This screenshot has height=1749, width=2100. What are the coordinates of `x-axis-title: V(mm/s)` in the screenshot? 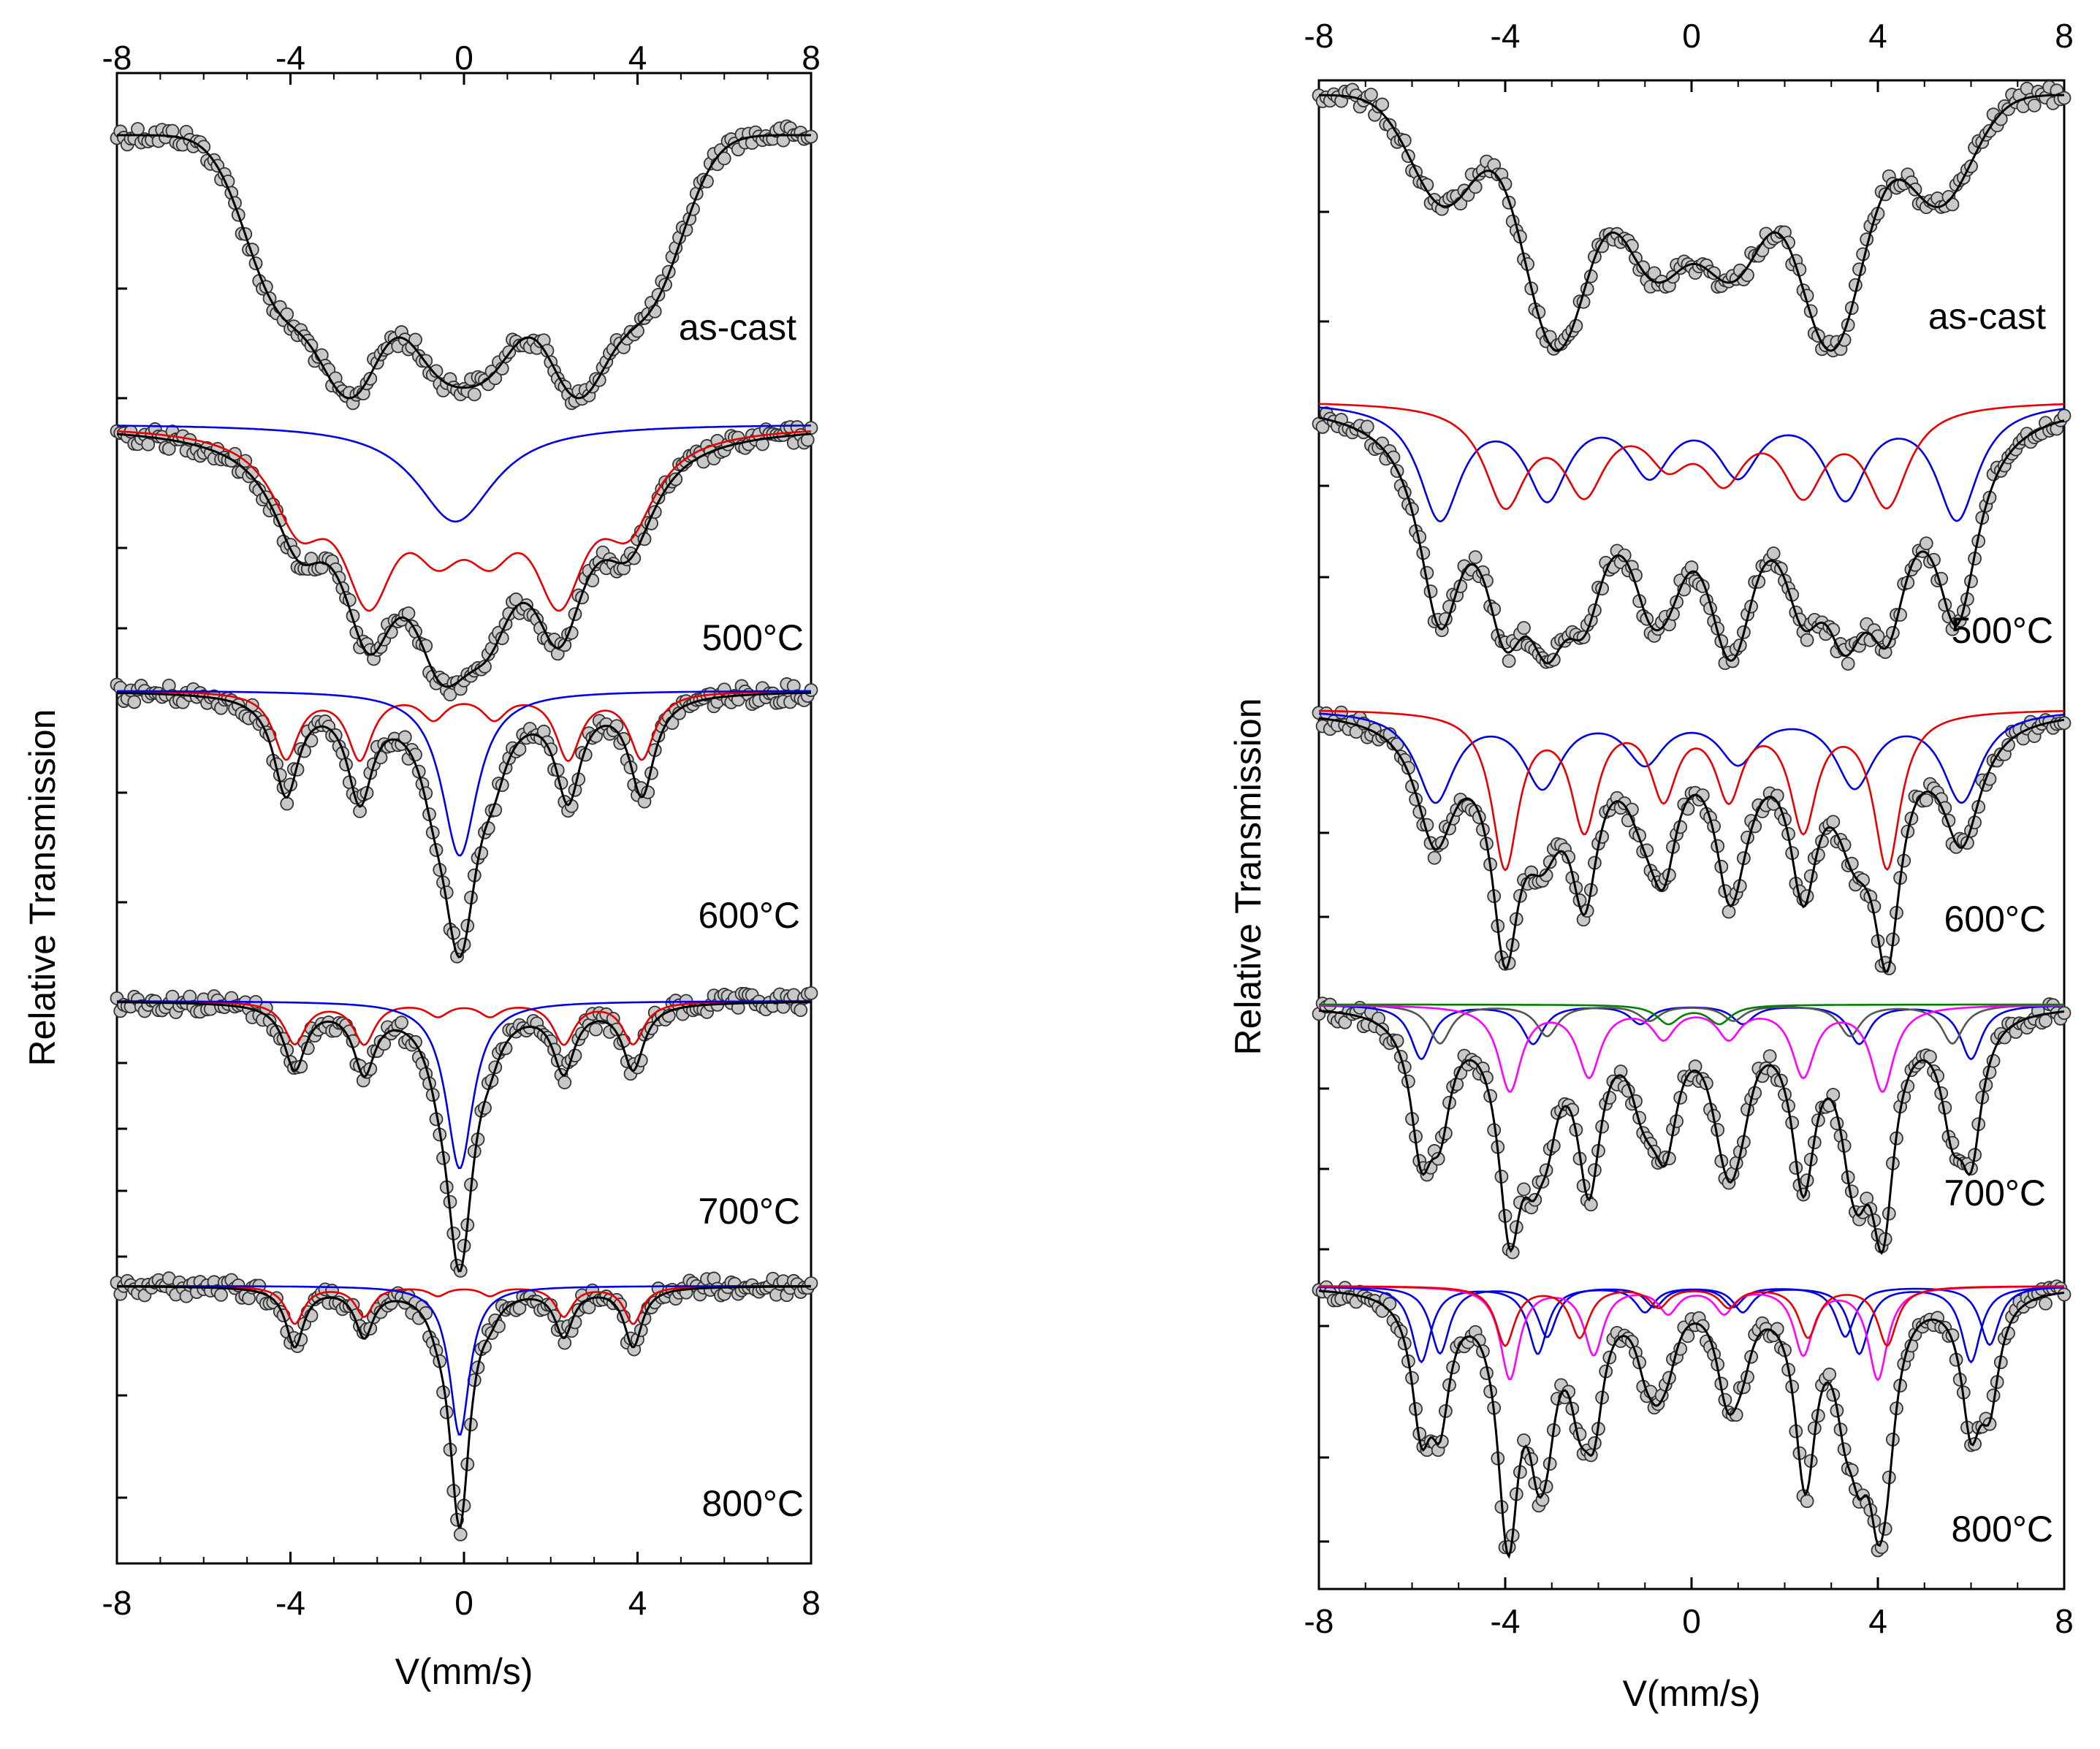 It's located at (1692, 1693).